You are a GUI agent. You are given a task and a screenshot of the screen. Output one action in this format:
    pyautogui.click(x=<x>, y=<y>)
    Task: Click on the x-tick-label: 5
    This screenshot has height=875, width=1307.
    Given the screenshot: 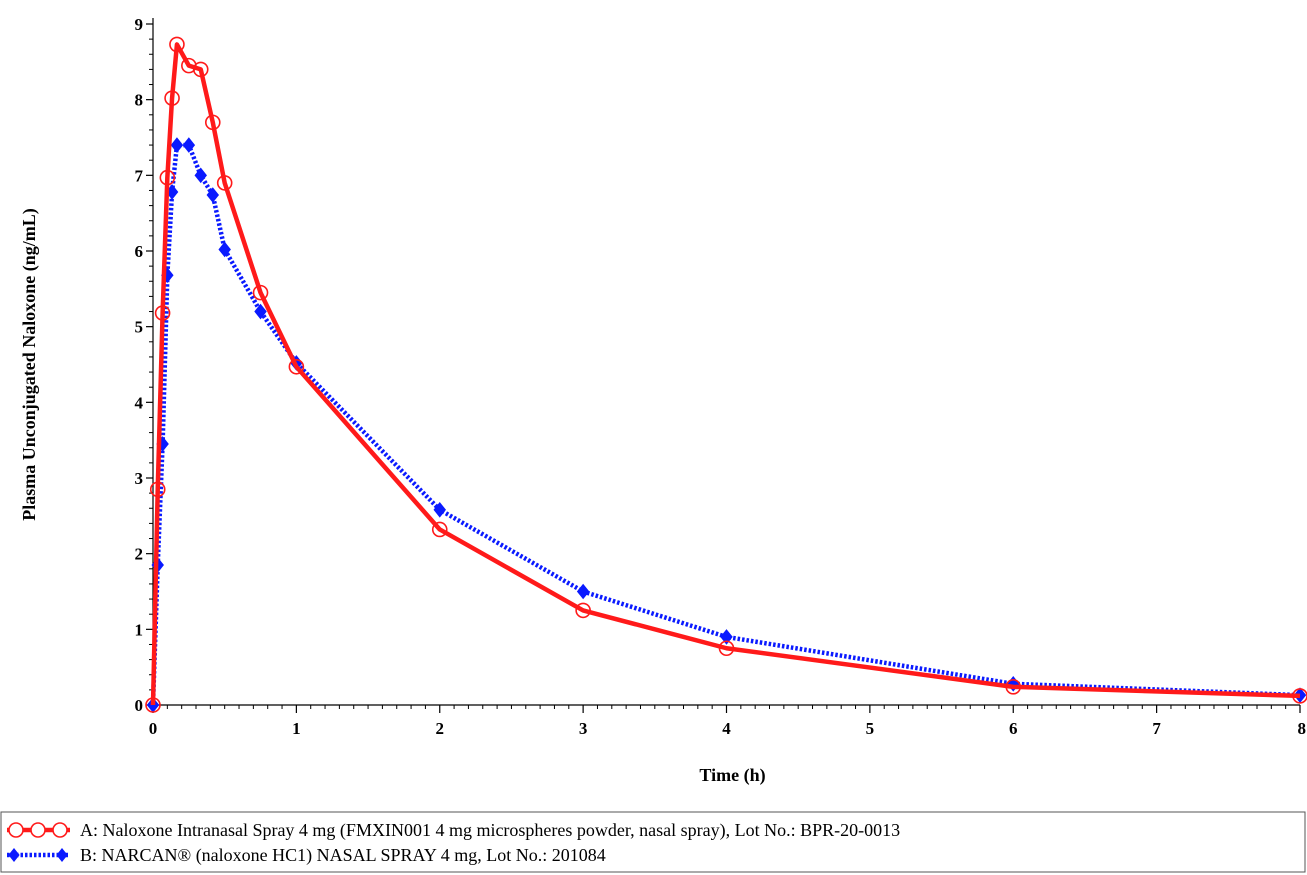 What is the action you would take?
    pyautogui.click(x=870, y=728)
    